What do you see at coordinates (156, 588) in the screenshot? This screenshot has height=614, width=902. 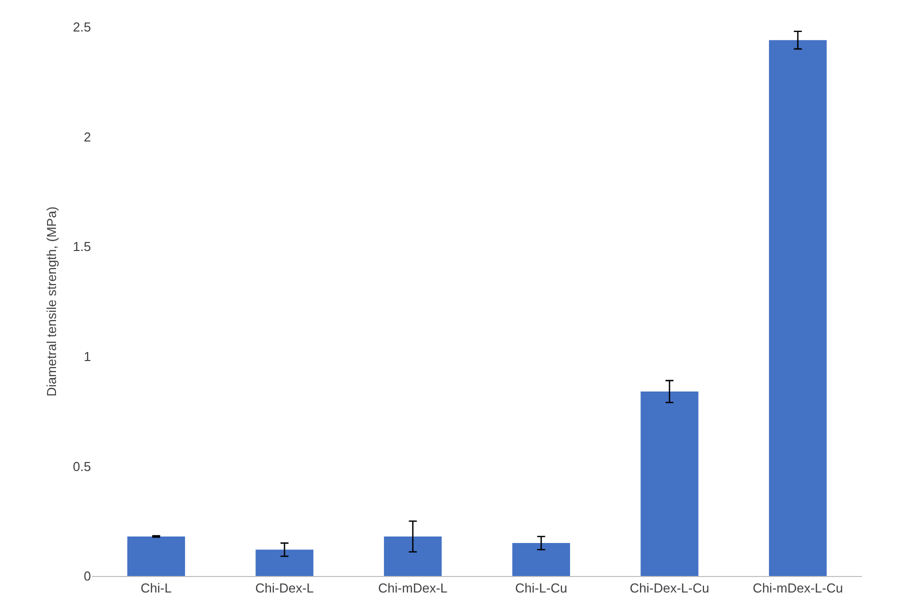 I see `x-tick-label: Chi-L` at bounding box center [156, 588].